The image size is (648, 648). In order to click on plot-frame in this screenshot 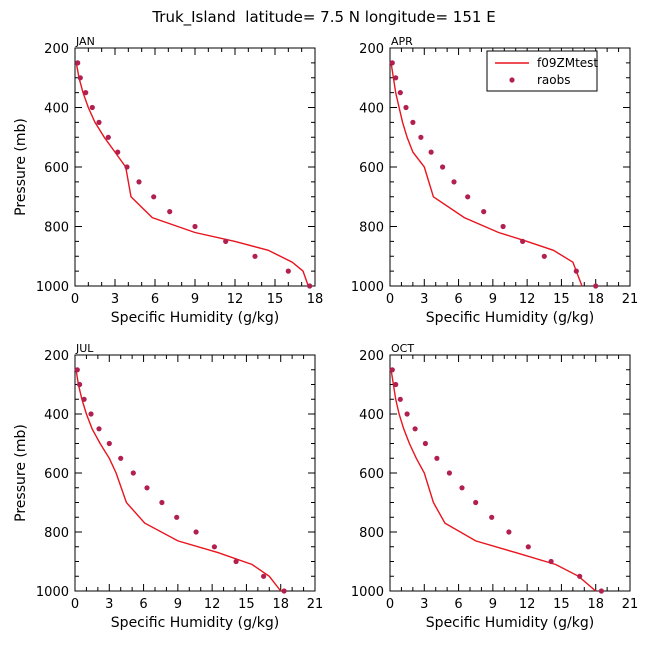, I will do `click(195, 473)`.